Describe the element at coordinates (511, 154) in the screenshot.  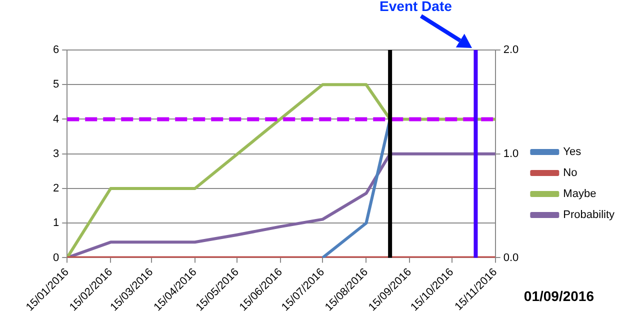
I see `y2-tick-label: 1.0` at that location.